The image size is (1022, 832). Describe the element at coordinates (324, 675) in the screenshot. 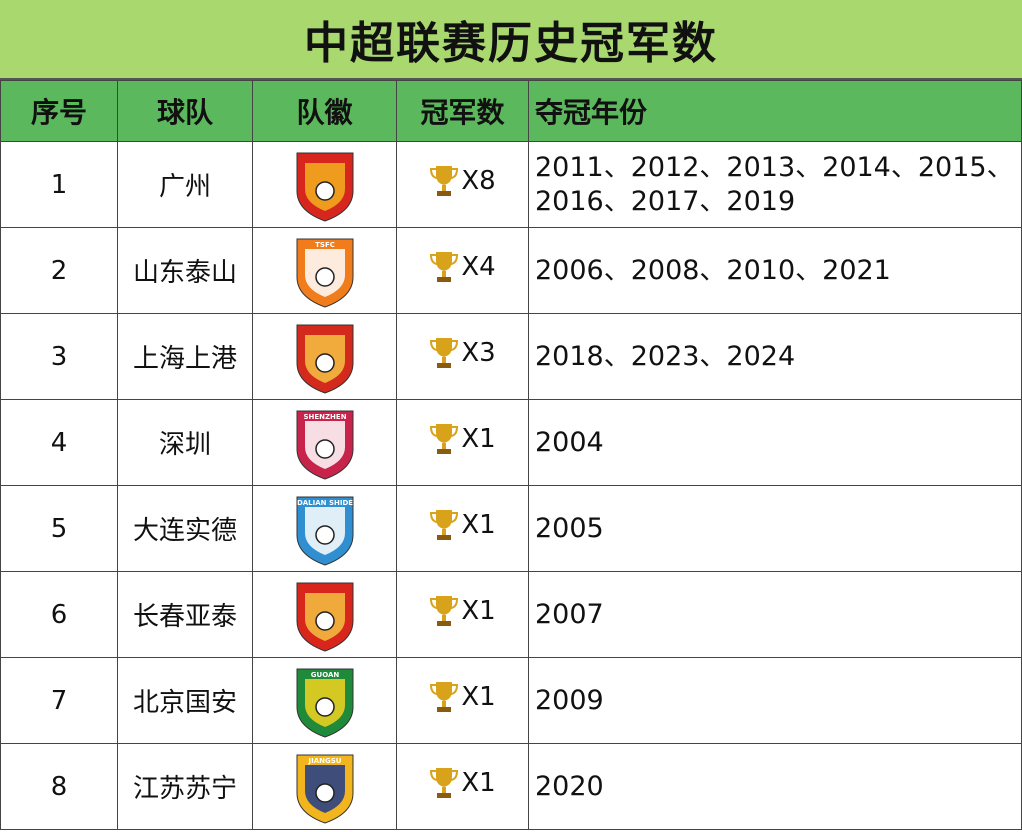

I see `svg-text: GUOAN` at that location.